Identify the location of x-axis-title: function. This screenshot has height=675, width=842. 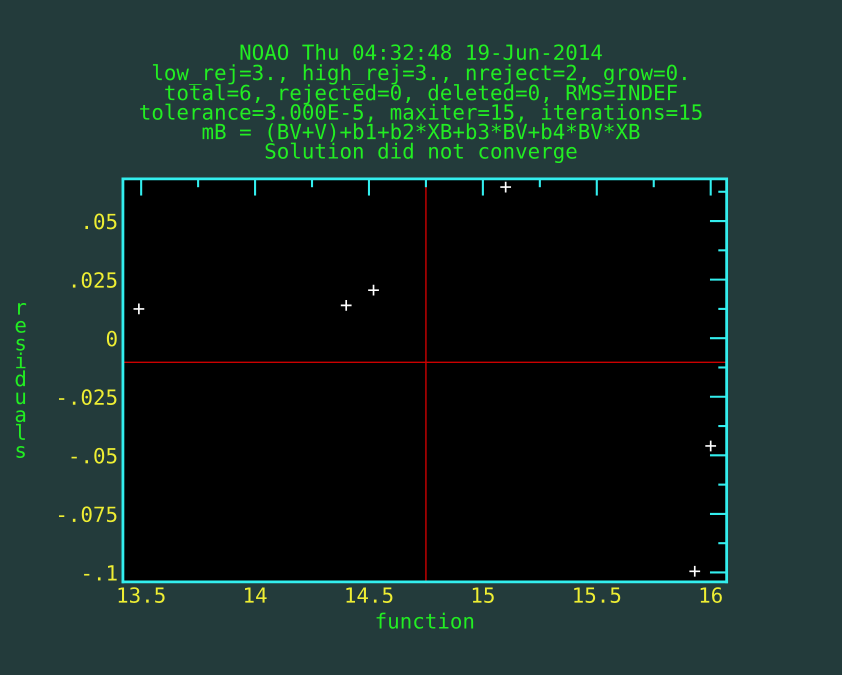
(425, 620).